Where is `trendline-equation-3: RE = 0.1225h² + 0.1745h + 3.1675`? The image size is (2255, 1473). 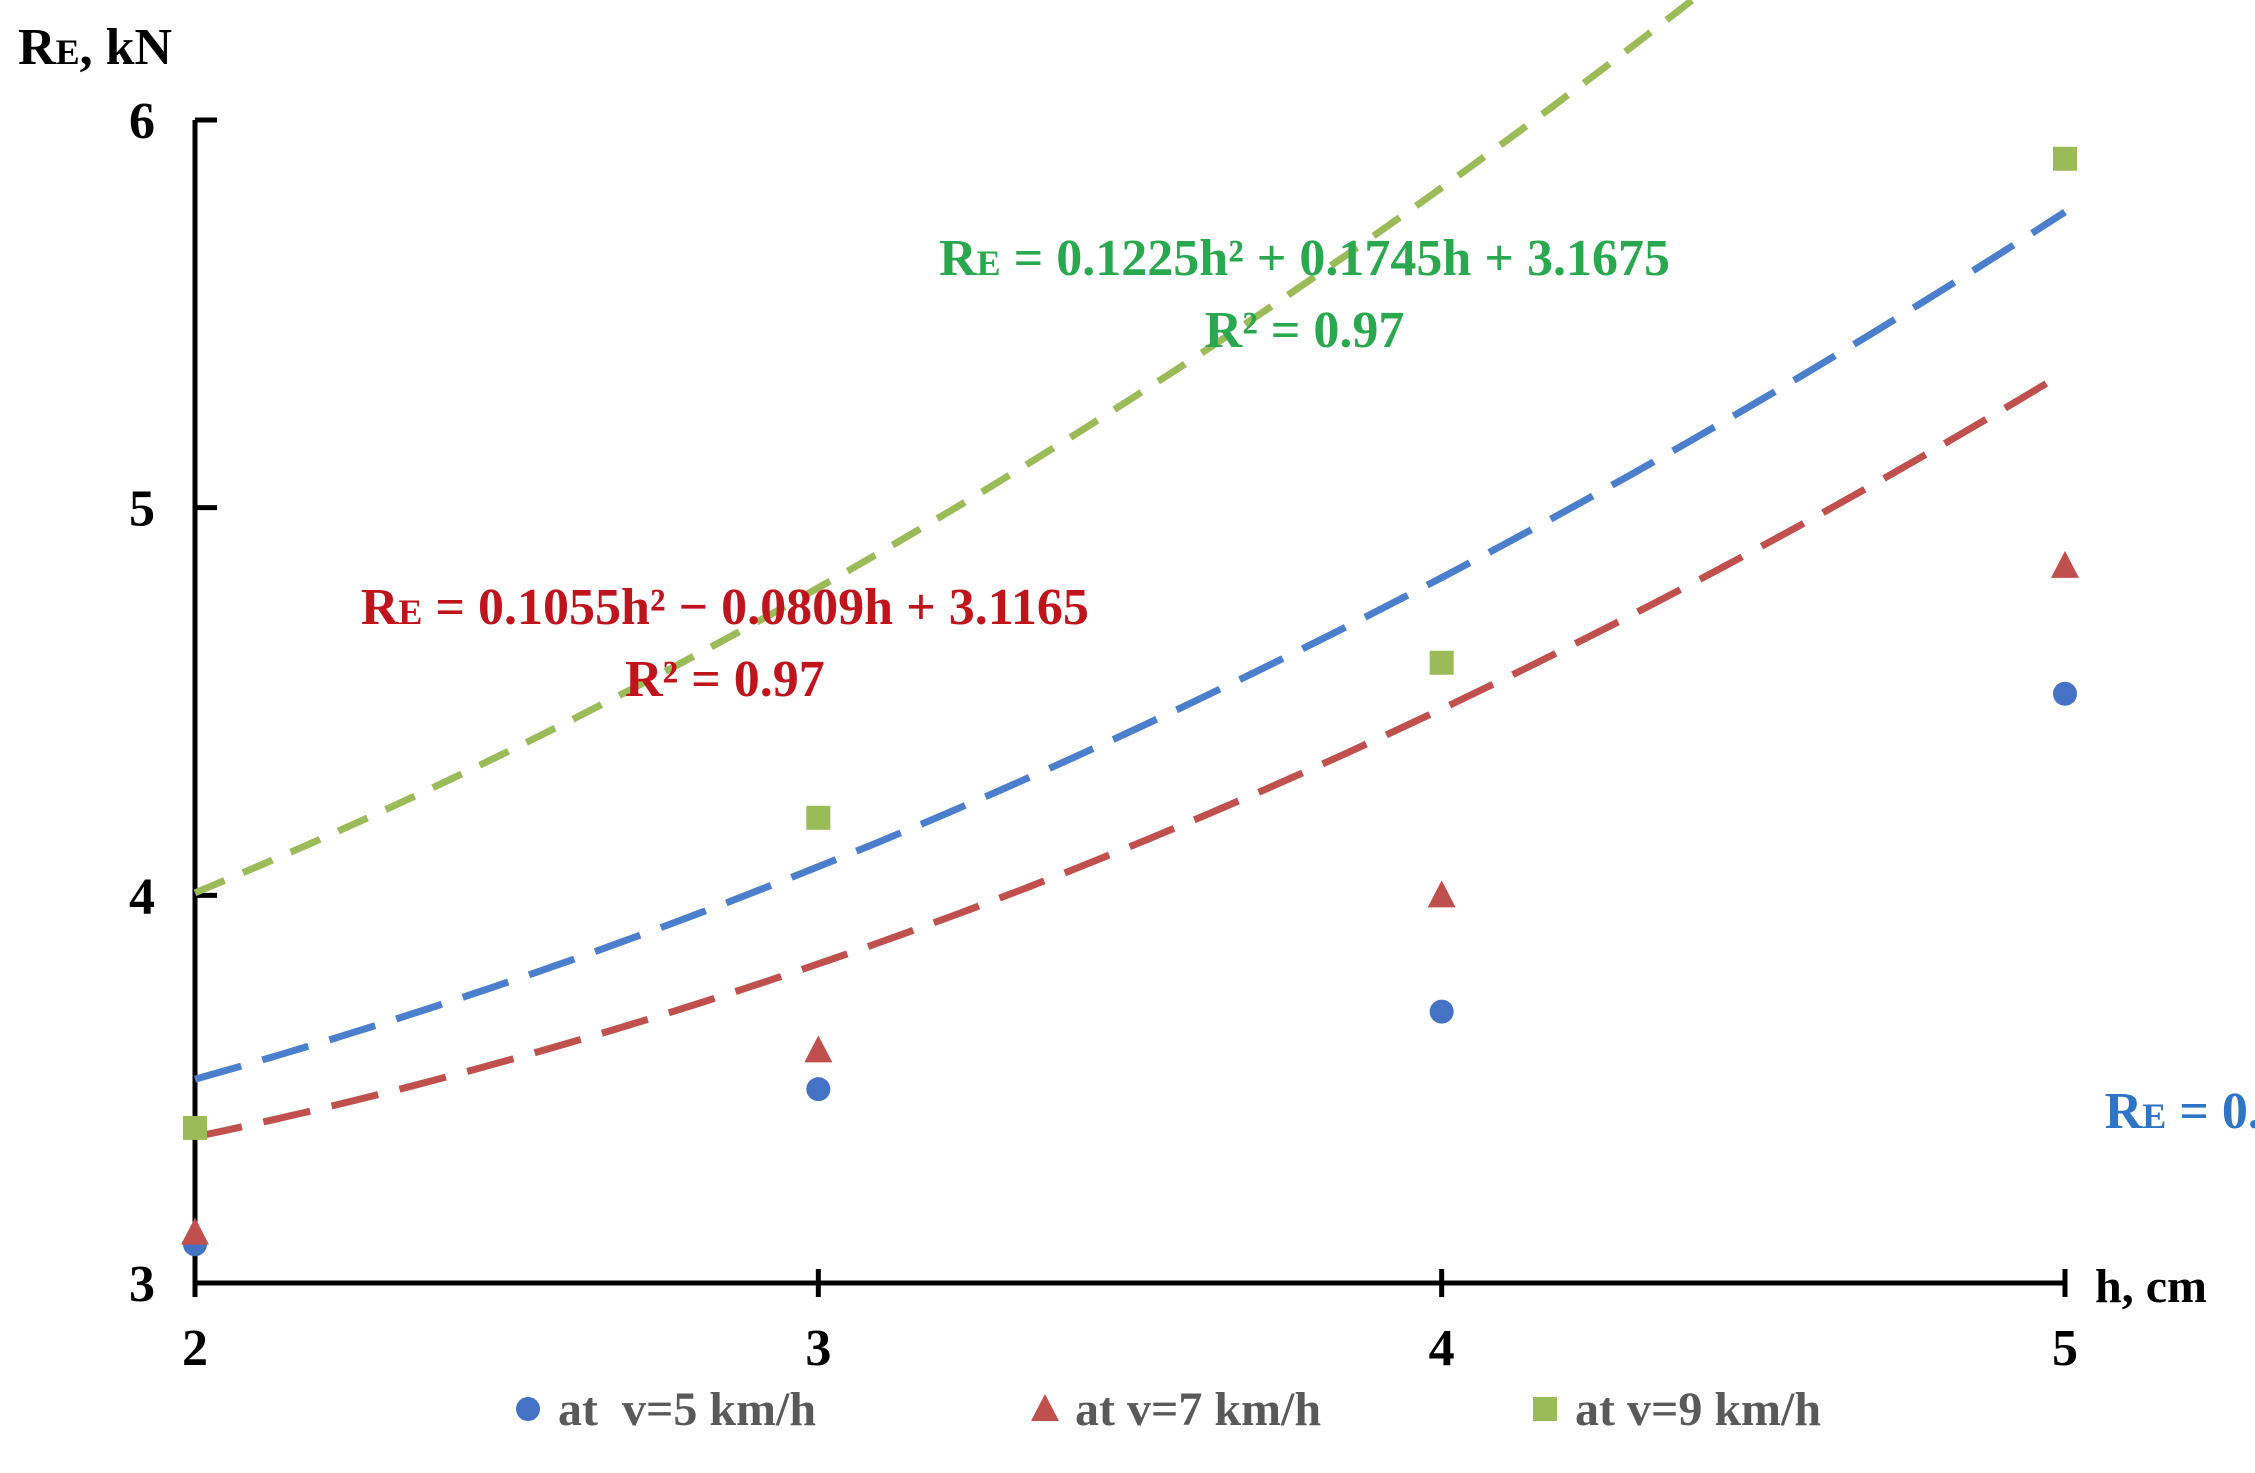 trendline-equation-3: RE = 0.1225h² + 0.1745h + 3.1675 is located at coordinates (1304, 258).